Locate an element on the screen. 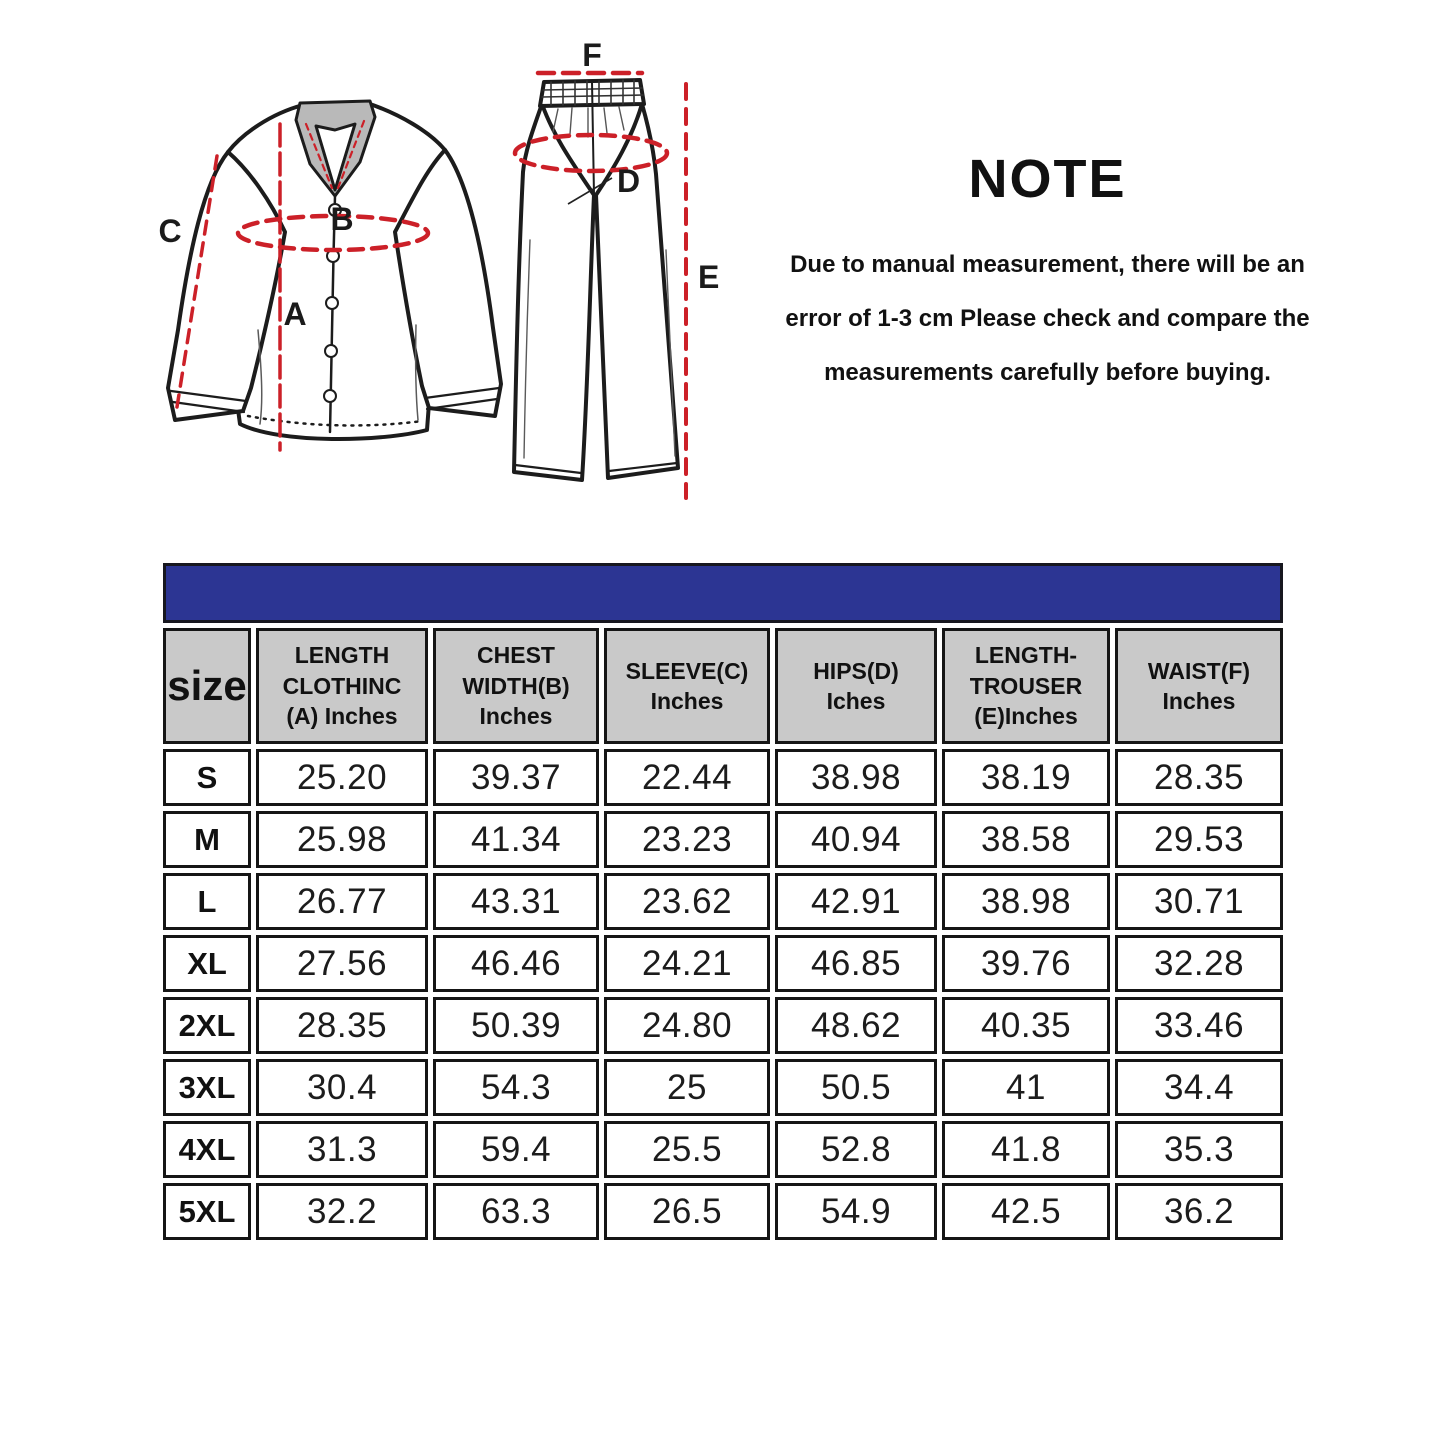 This screenshot has height=1445, width=1445. value-cell-4XL-col3: 25.5 is located at coordinates (687, 1149).